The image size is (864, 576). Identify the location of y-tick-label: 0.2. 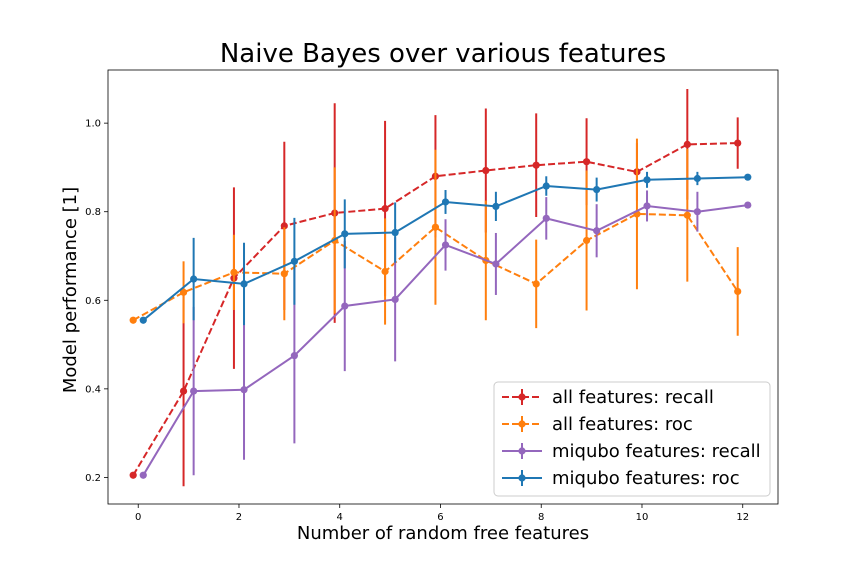
(93, 478).